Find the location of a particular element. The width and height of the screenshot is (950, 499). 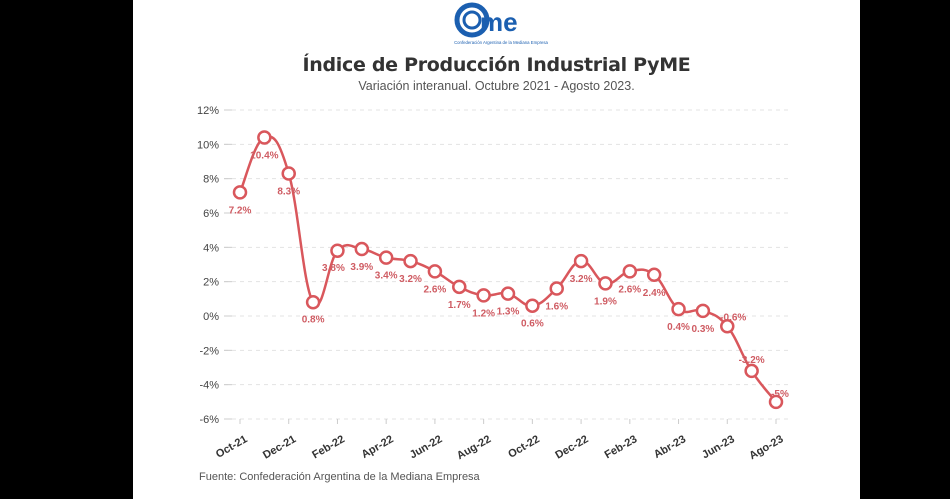

data-label: 3.9% is located at coordinates (361, 267).